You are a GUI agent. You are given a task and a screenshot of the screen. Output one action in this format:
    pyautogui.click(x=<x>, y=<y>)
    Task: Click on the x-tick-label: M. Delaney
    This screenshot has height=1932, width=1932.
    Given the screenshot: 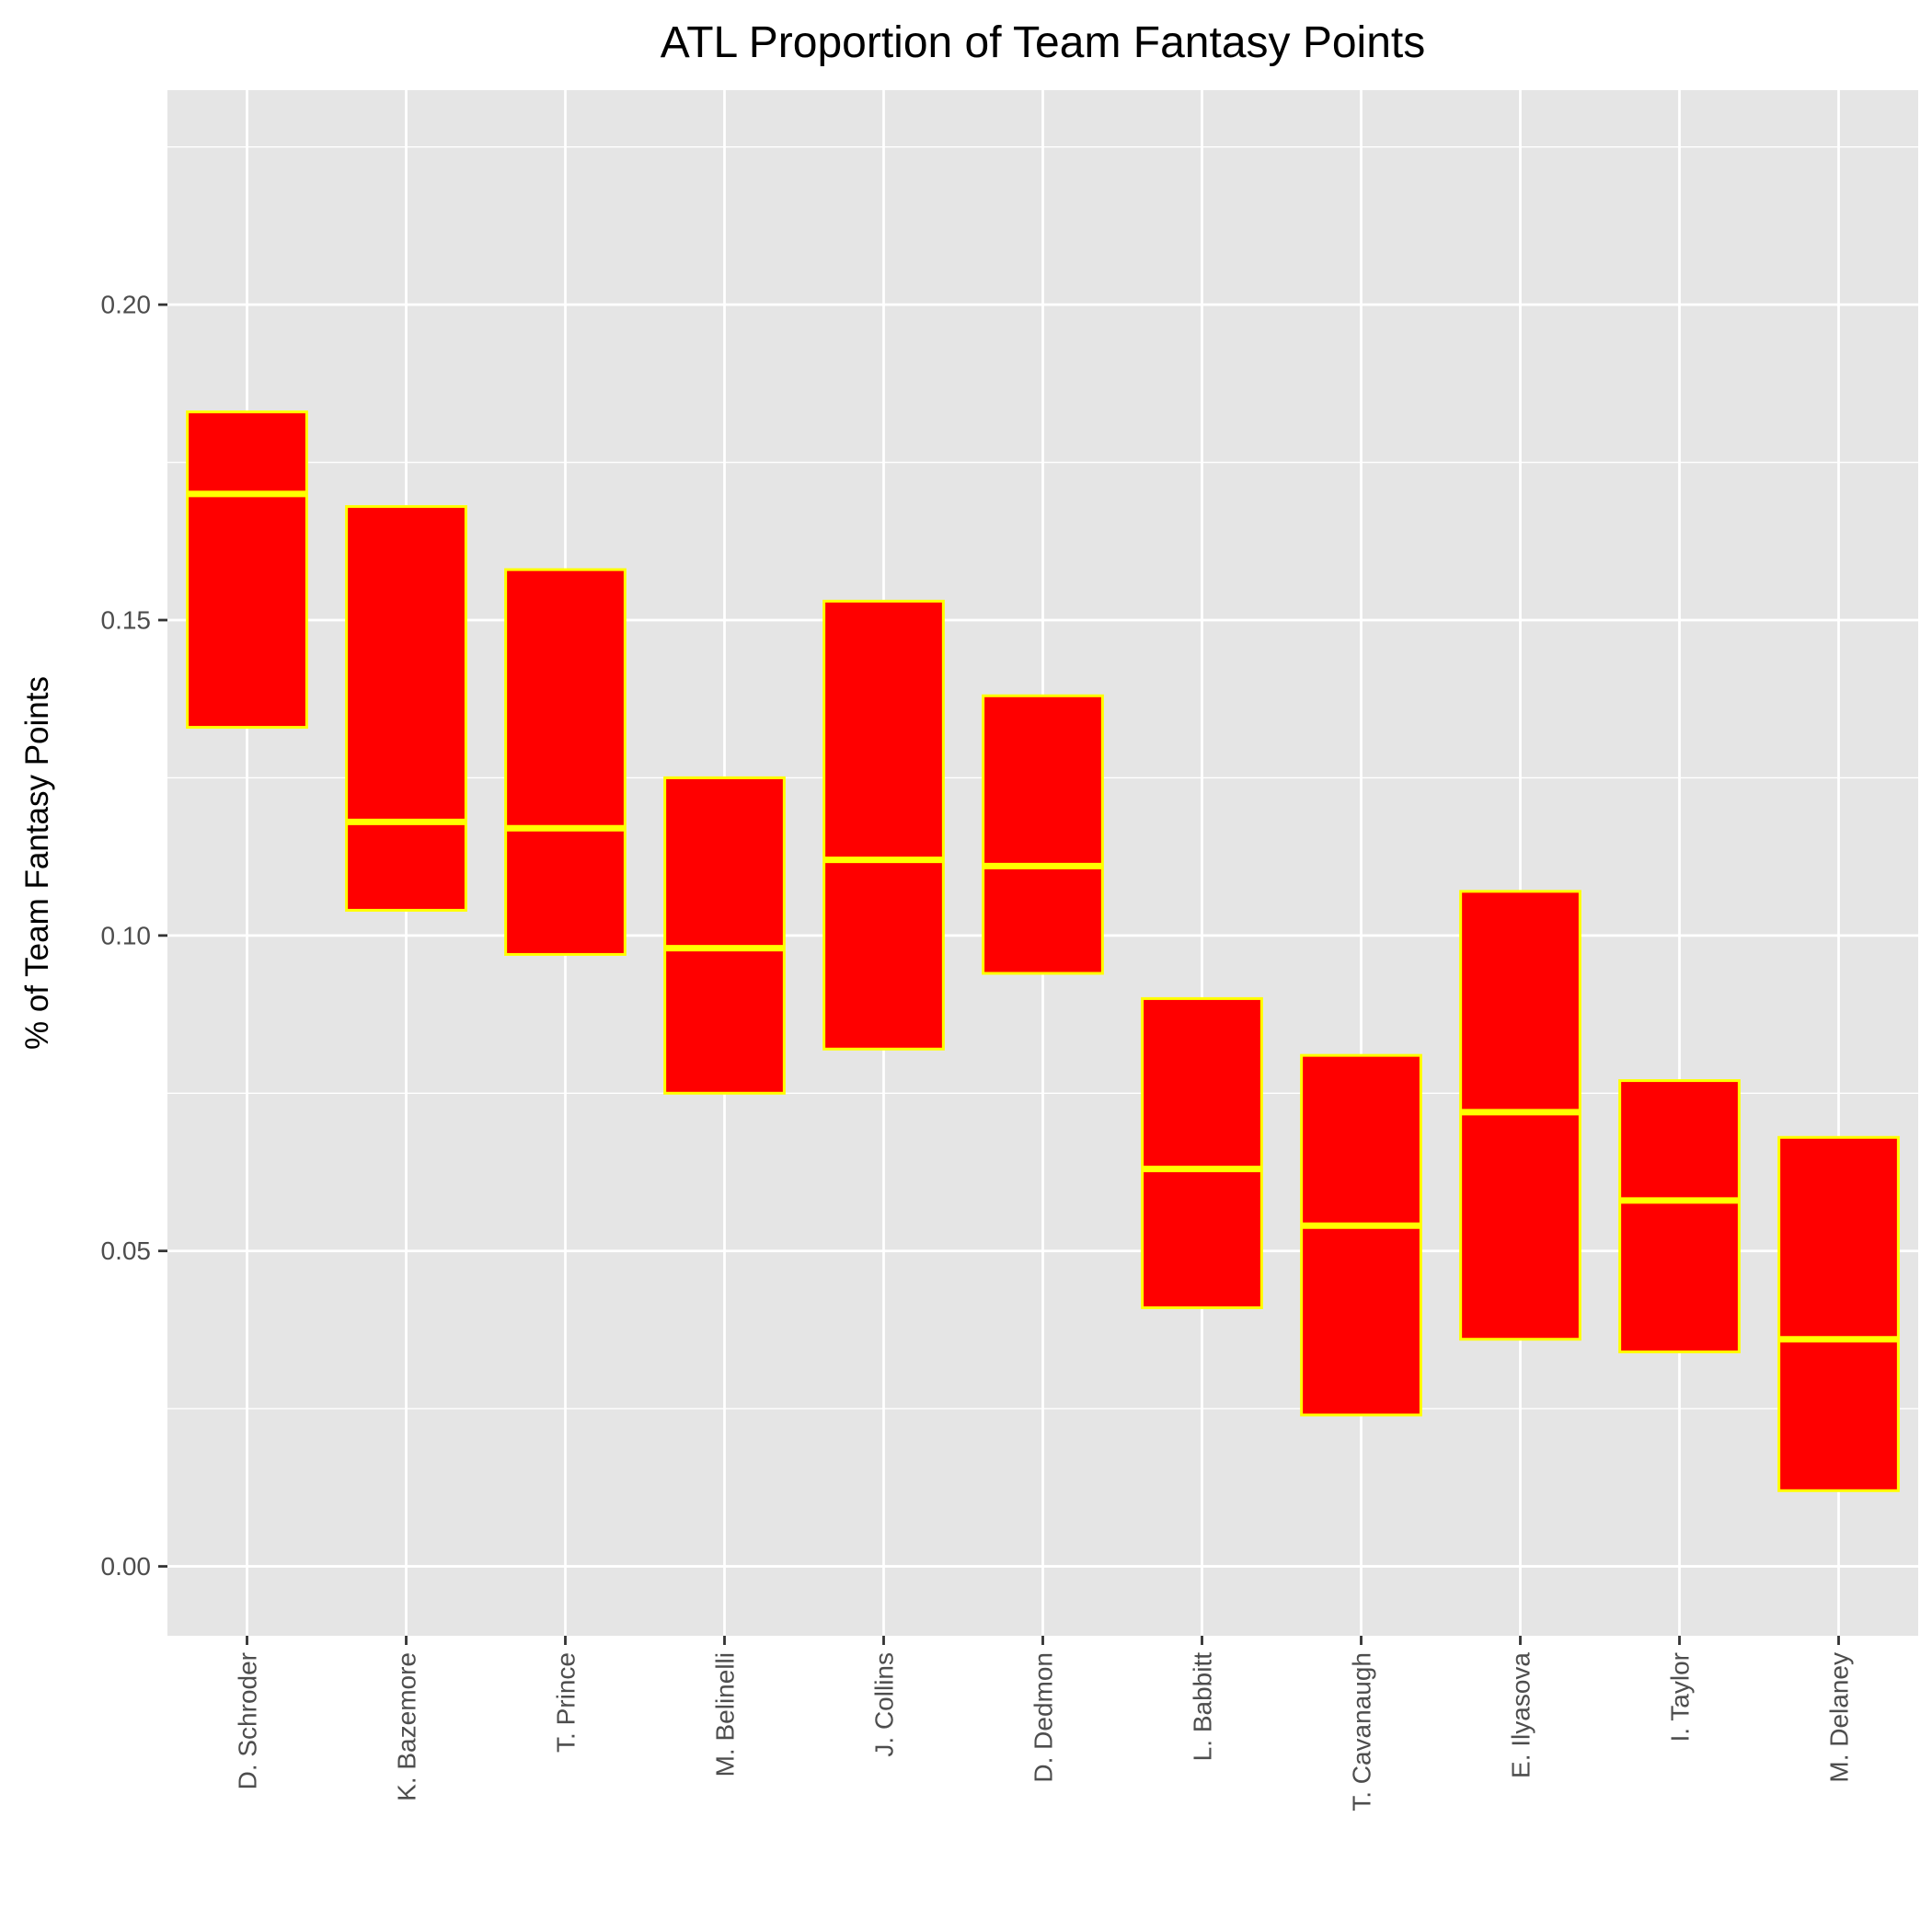 What is the action you would take?
    pyautogui.click(x=1839, y=1717)
    